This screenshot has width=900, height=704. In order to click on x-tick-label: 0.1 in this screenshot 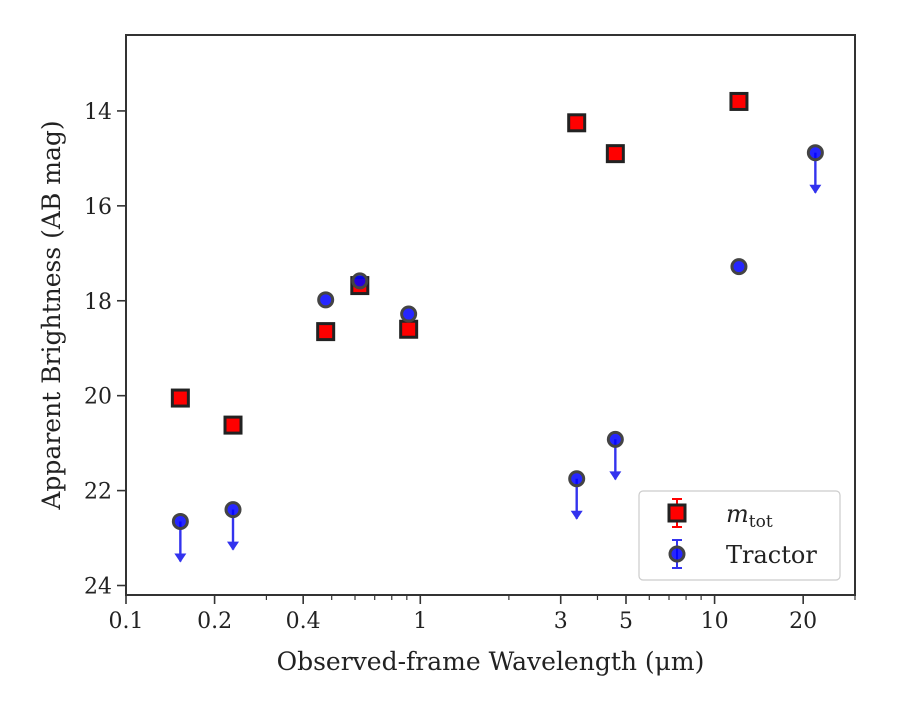, I will do `click(126, 621)`.